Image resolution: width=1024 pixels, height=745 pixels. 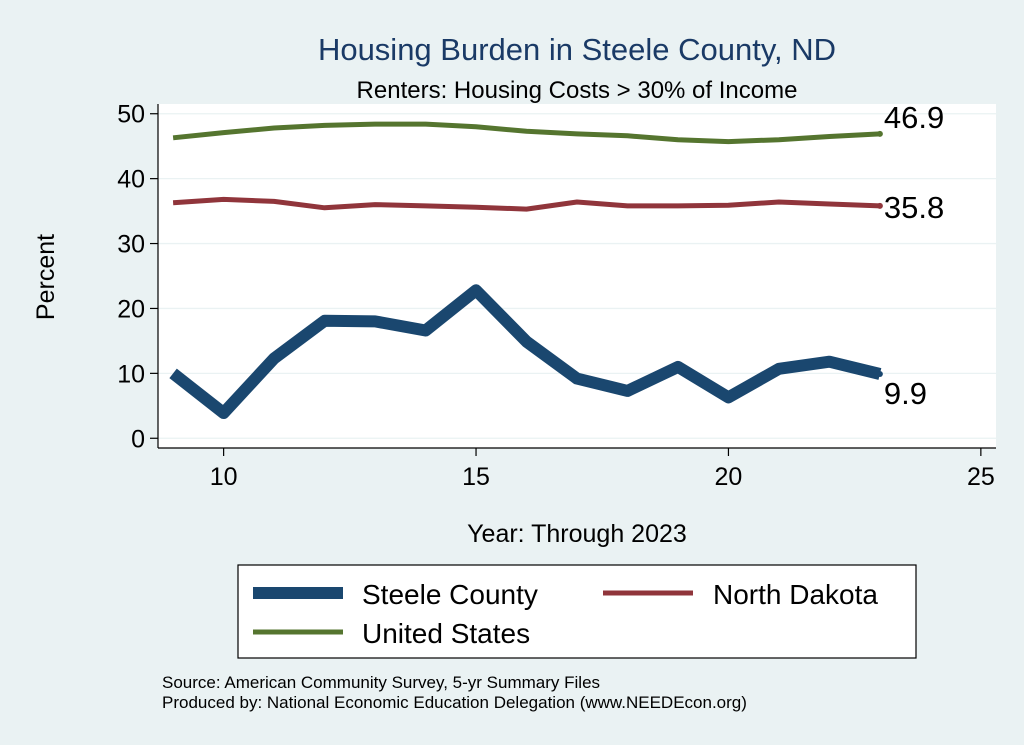 What do you see at coordinates (224, 477) in the screenshot?
I see `x-tick-label-10: 10` at bounding box center [224, 477].